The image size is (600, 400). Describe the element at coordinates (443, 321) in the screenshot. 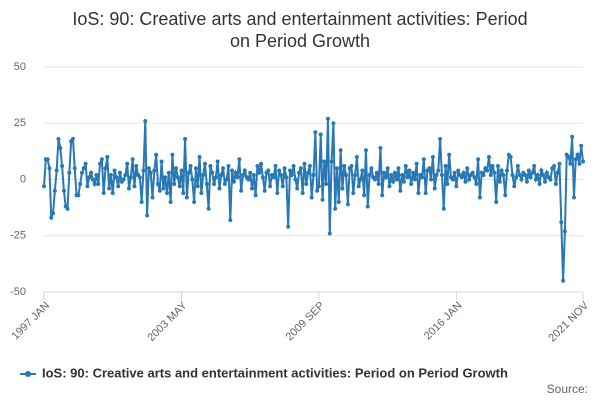

I see `x-tick-label: 2016 JAN` at that location.